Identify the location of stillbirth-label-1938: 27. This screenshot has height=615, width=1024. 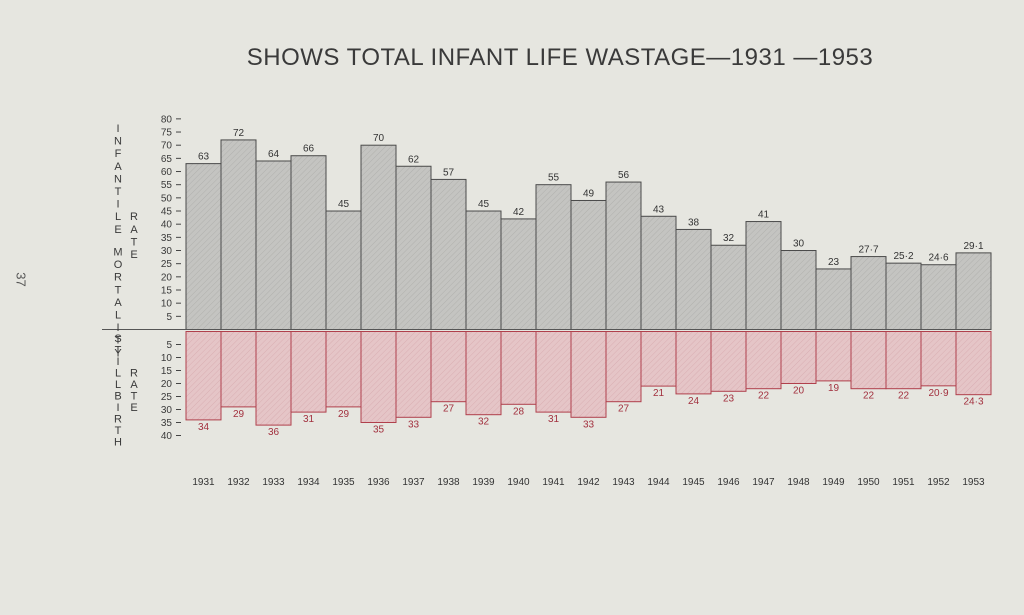
(449, 409).